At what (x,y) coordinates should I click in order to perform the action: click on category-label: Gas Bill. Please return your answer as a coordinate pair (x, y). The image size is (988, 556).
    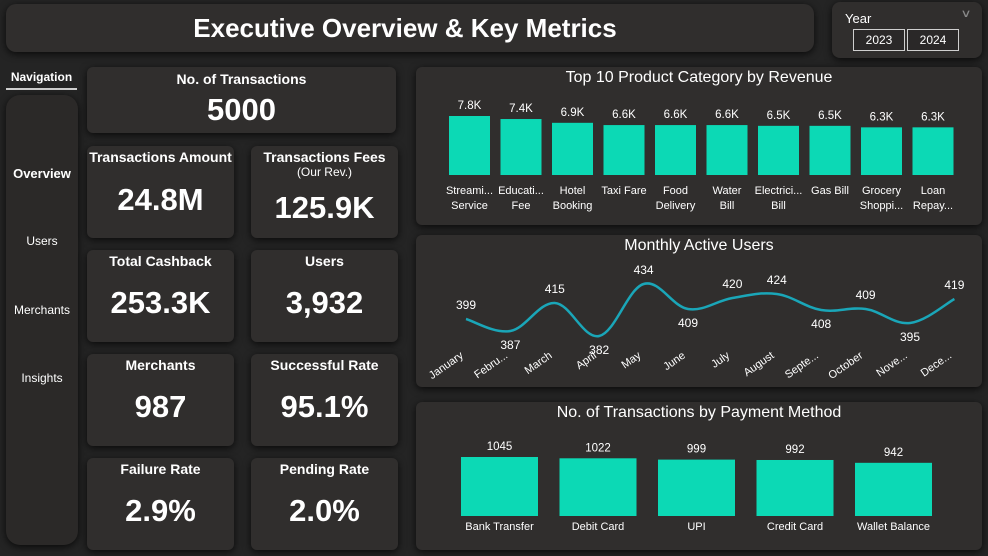
    Looking at the image, I should click on (830, 191).